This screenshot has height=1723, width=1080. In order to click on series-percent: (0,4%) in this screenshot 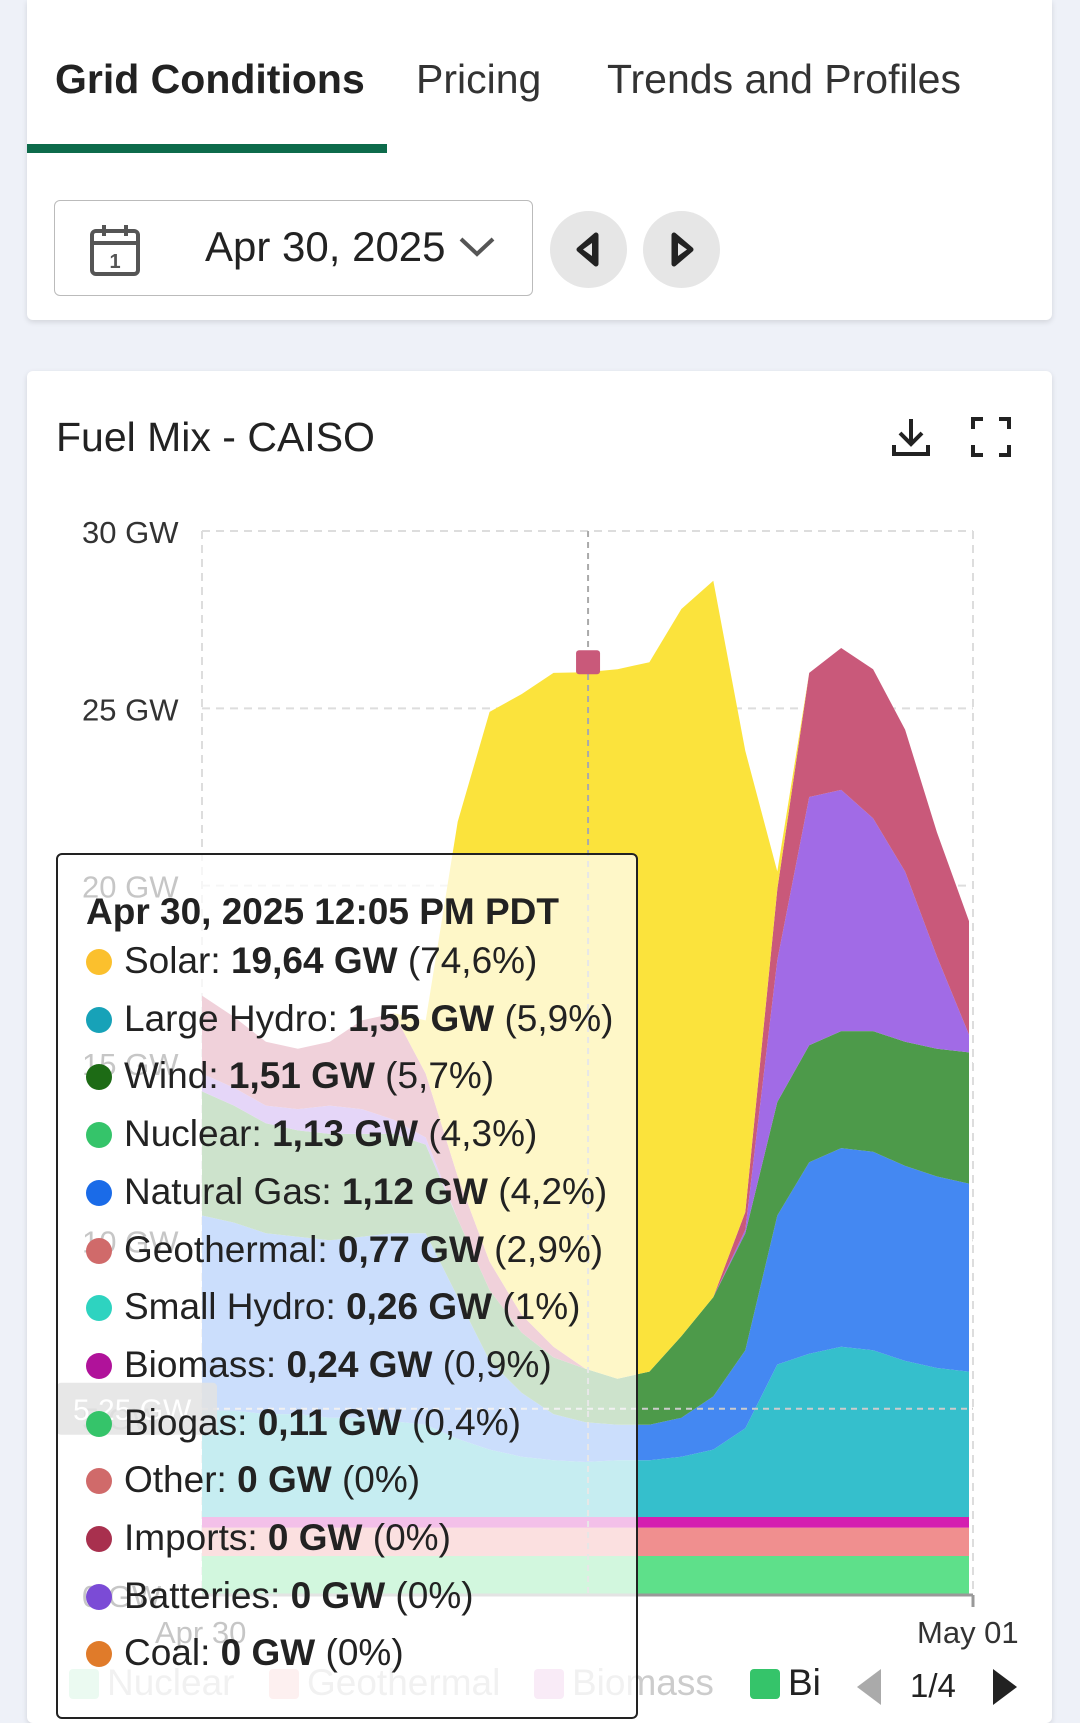, I will do `click(466, 1422)`.